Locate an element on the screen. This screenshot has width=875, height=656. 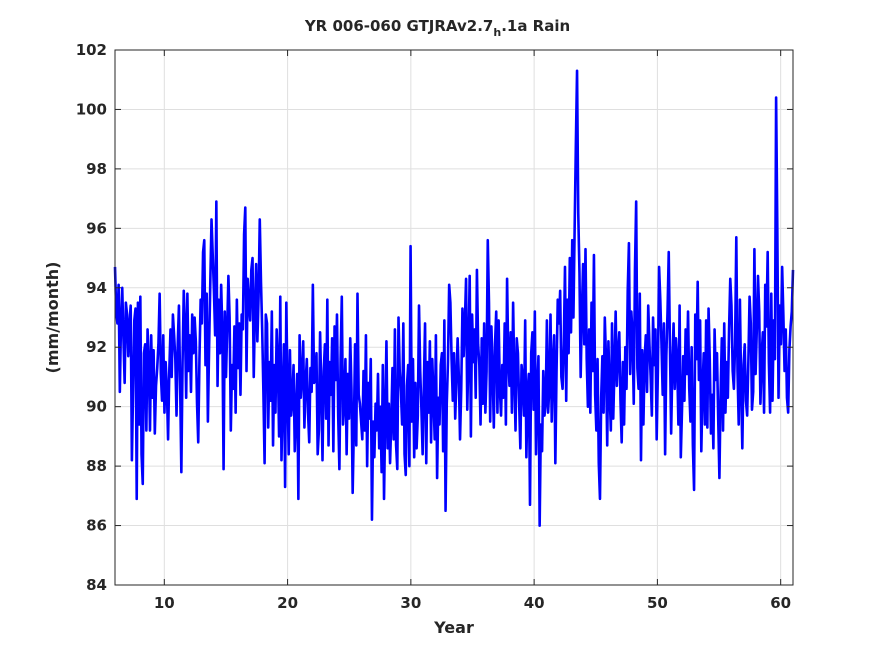
x-tick-label: 50 is located at coordinates (657, 603).